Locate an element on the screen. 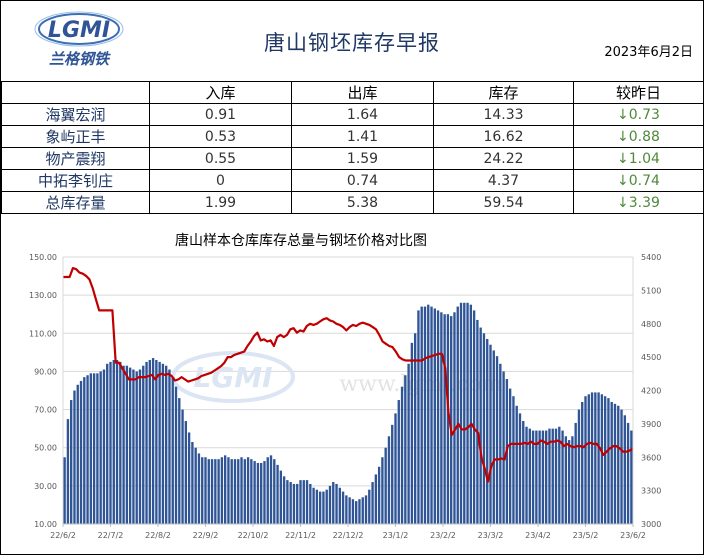 The height and width of the screenshot is (555, 704). y-right-tick-label: 5400 is located at coordinates (651, 257).